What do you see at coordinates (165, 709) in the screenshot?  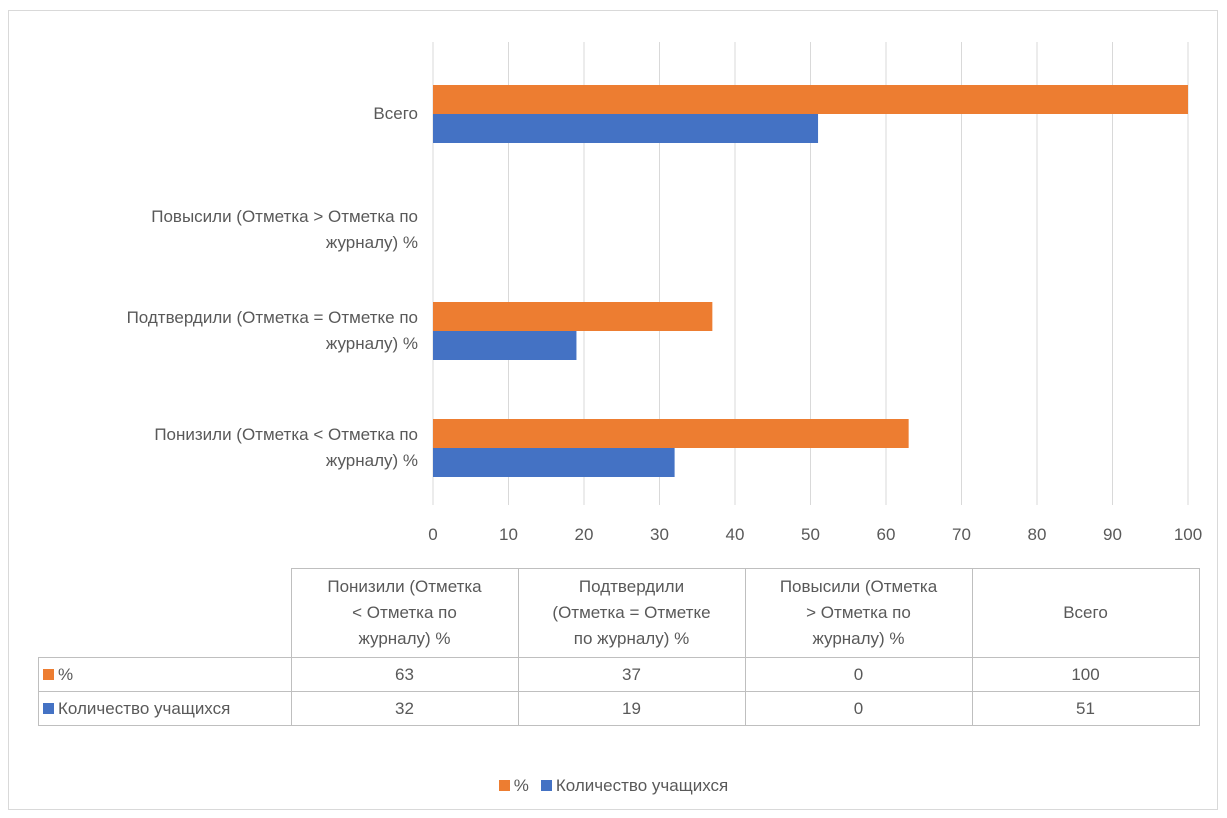 I see `table-row-label: Количество учащихся` at bounding box center [165, 709].